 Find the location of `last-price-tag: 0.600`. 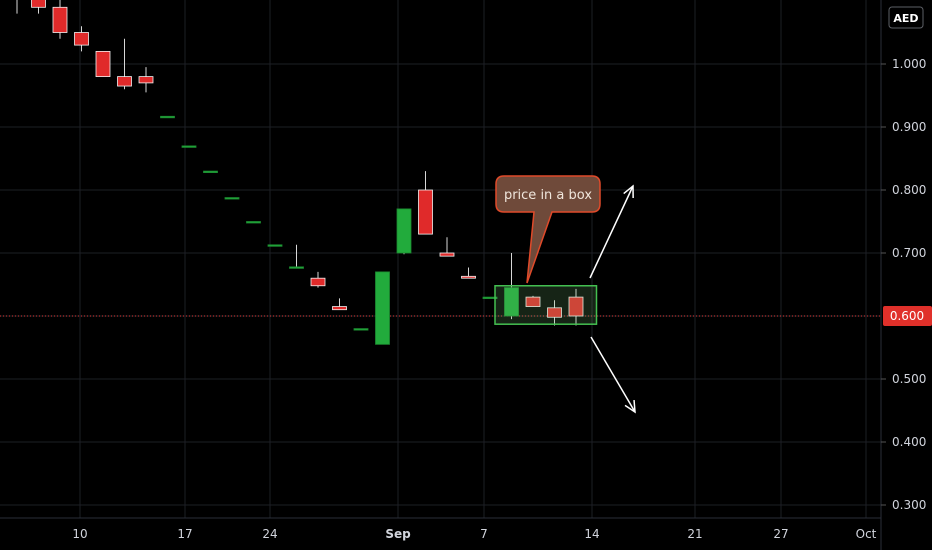

last-price-tag: 0.600 is located at coordinates (907, 316).